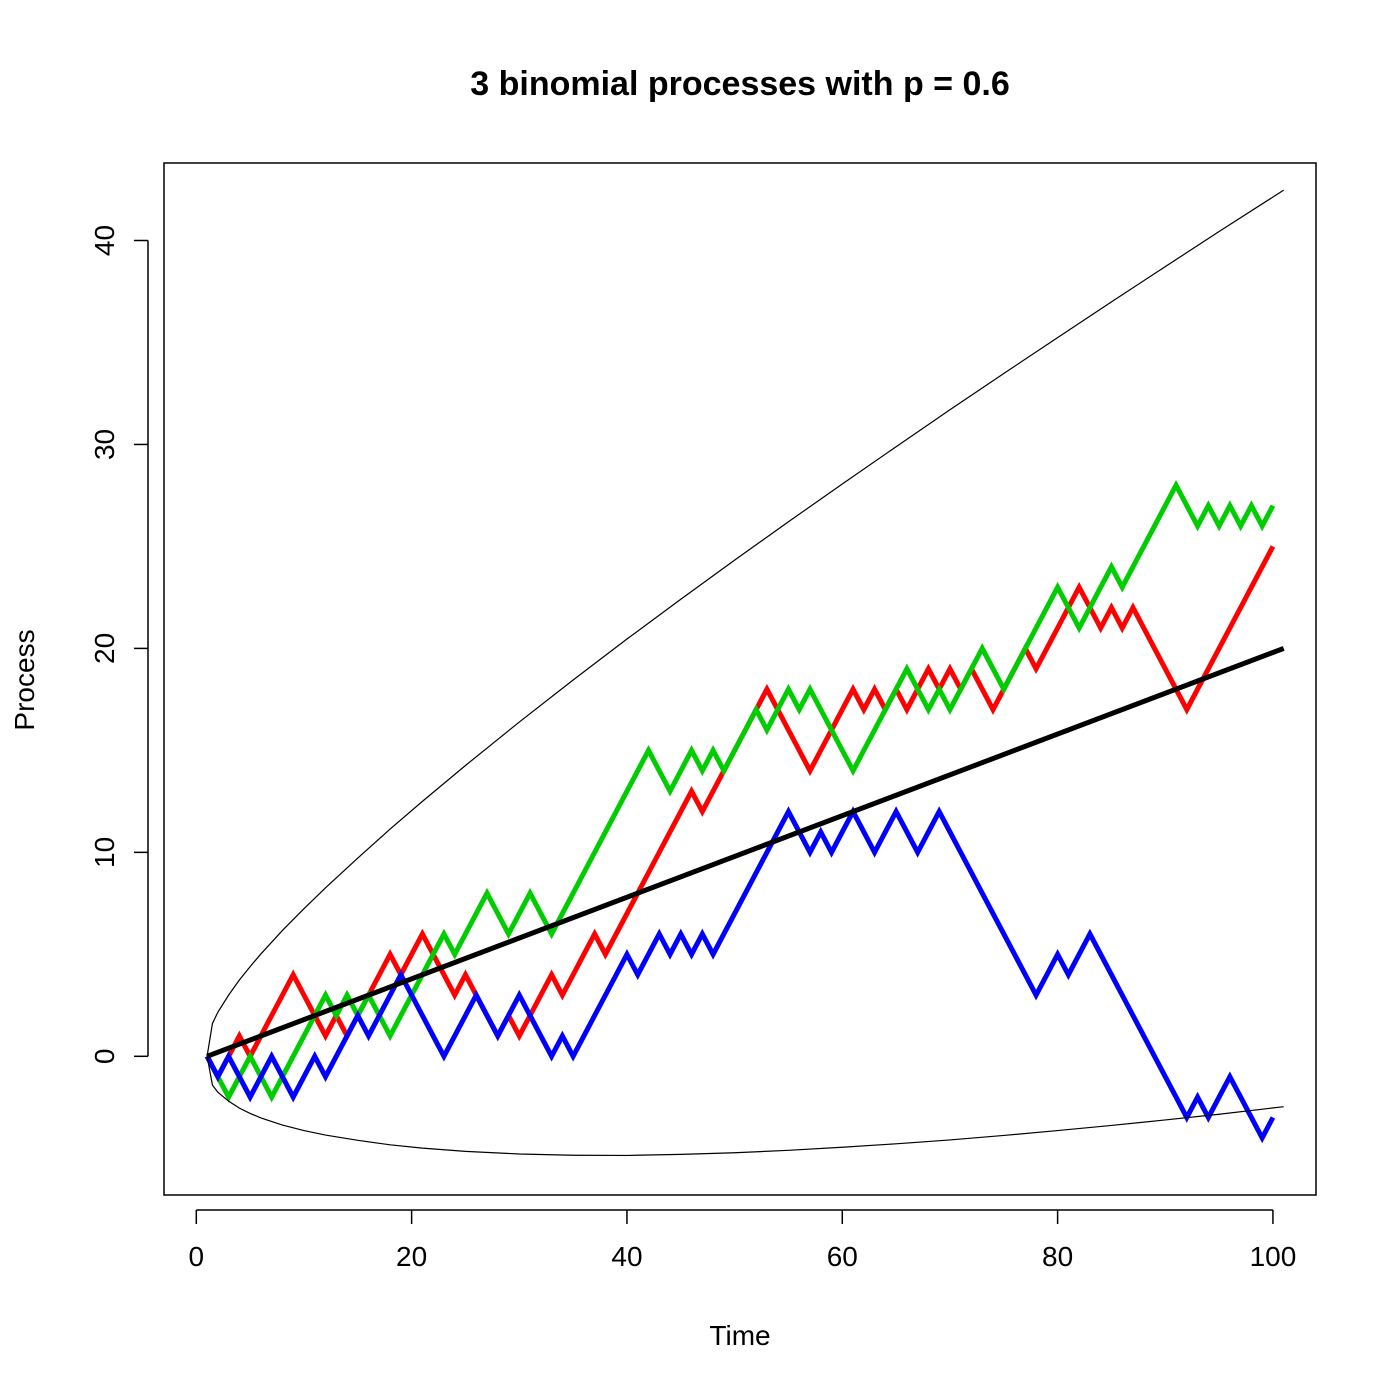  What do you see at coordinates (104, 852) in the screenshot?
I see `y-tick-label: 10` at bounding box center [104, 852].